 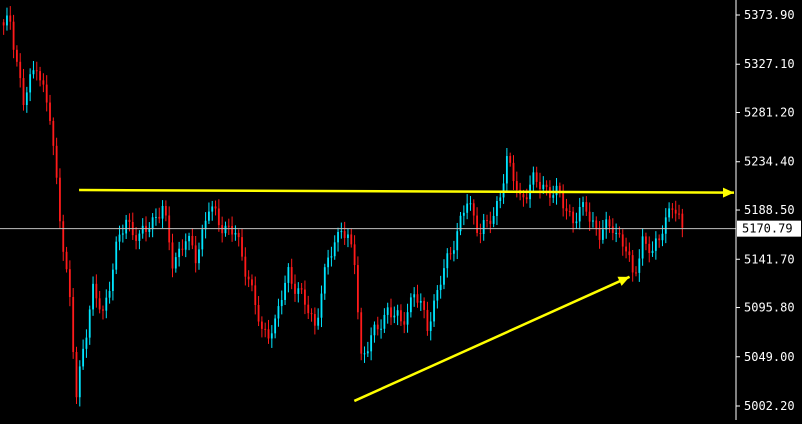 I want to click on current-price-label: 5170.79, so click(x=767, y=229).